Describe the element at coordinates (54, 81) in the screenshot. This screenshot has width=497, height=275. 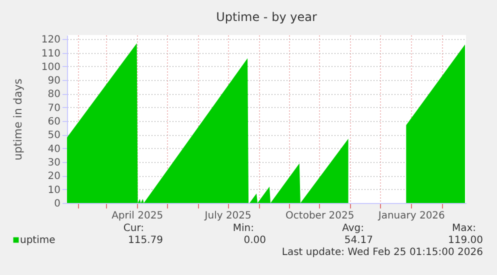
I see `y-tick-label: 90` at that location.